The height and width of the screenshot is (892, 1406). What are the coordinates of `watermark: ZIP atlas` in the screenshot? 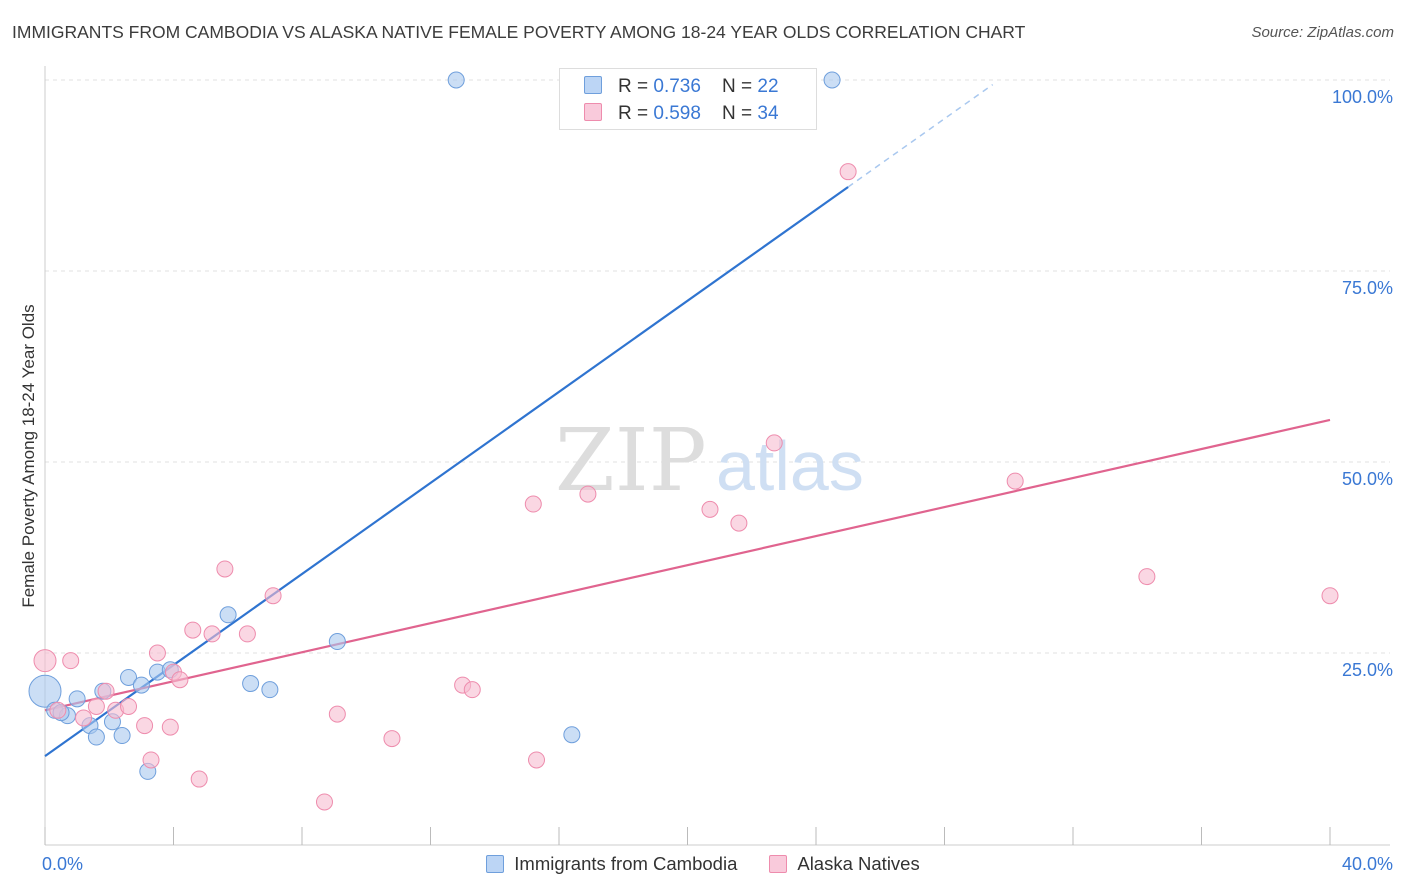 It's located at (709, 461).